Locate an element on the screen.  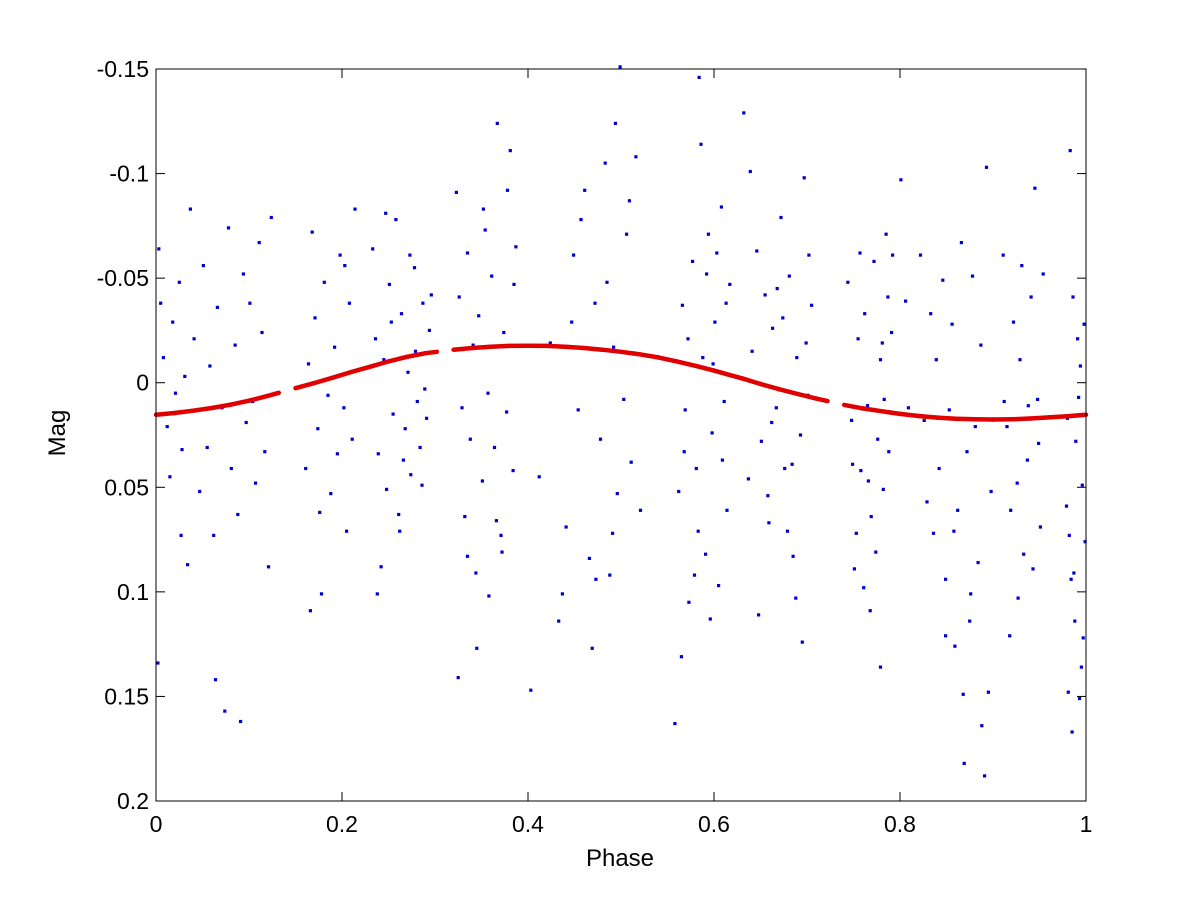
x-tick-label: 0.6 is located at coordinates (714, 824).